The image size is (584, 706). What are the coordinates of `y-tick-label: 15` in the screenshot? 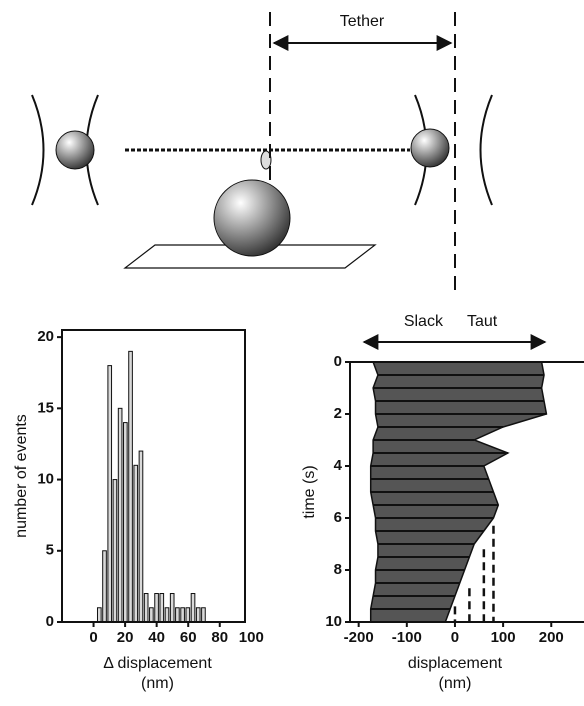 It's located at (45, 407).